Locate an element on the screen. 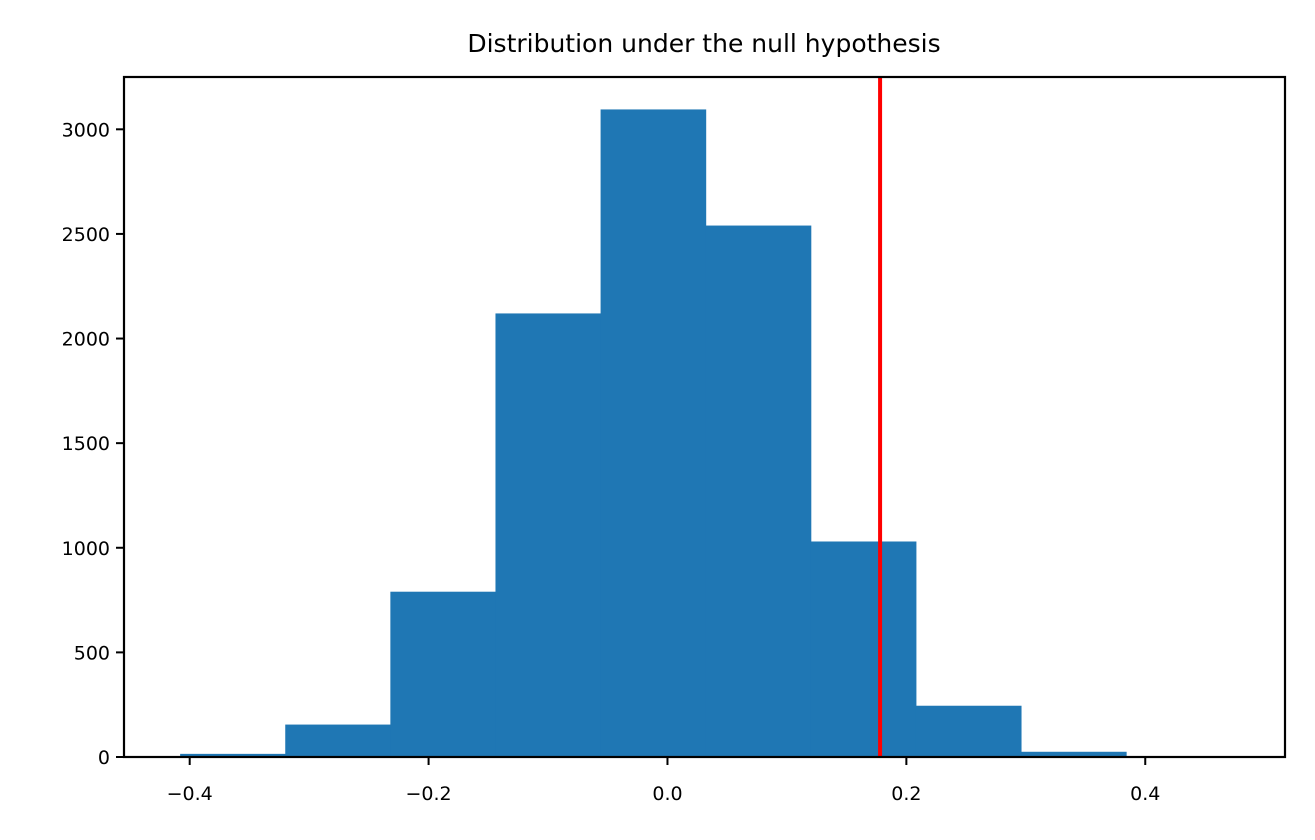  y-axis-ticks: 0 500 1000 1500 2000 2500 3000 is located at coordinates (93, 444).